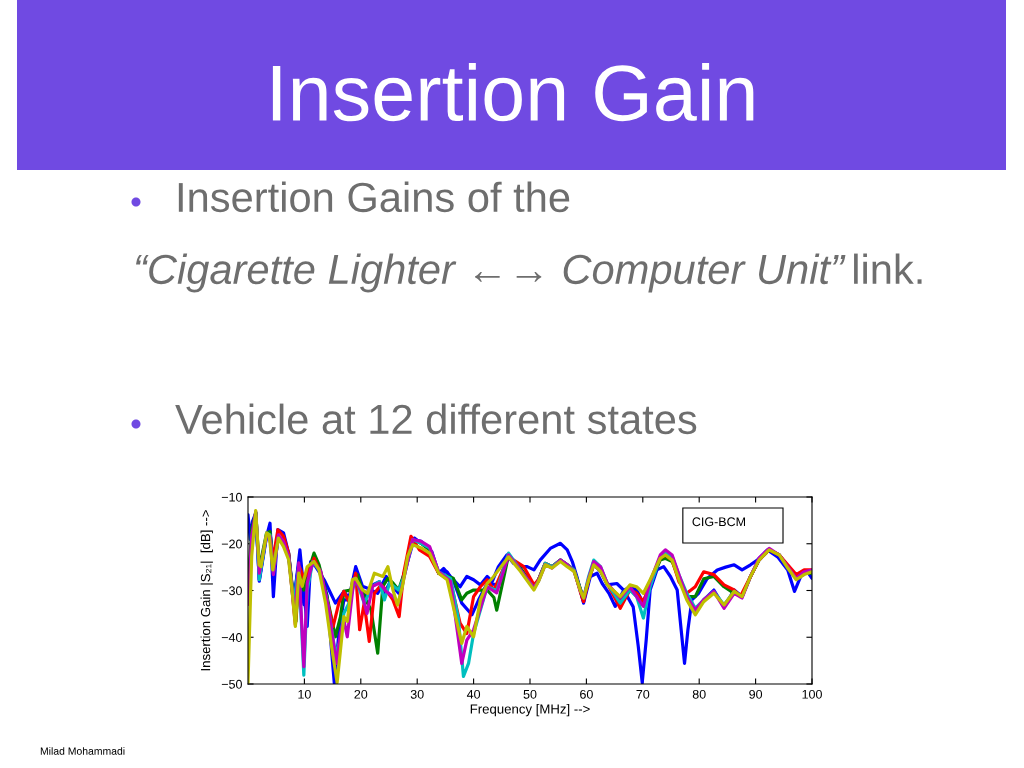 The width and height of the screenshot is (1024, 768). What do you see at coordinates (643, 694) in the screenshot?
I see `x-tick-label: 70` at bounding box center [643, 694].